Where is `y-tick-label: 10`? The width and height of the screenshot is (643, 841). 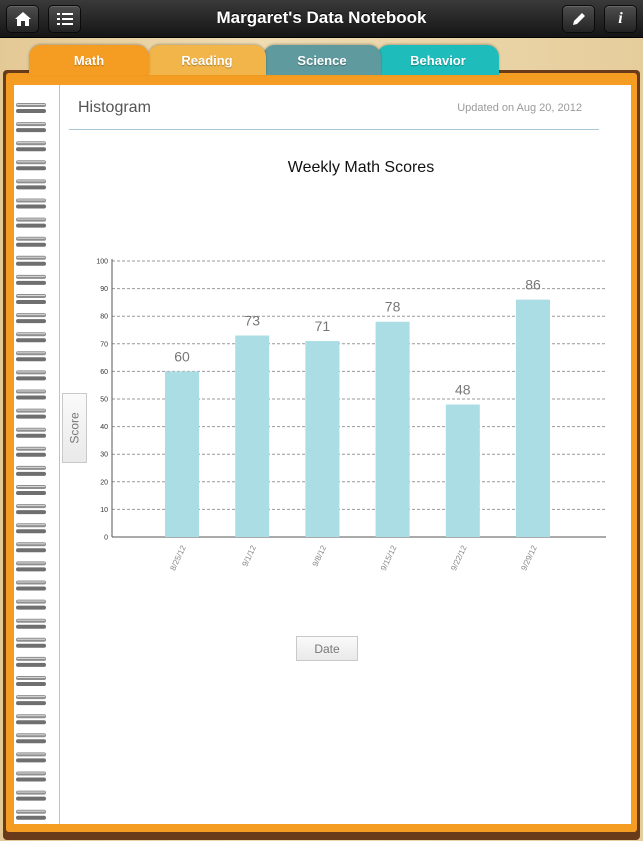 y-tick-label: 10 is located at coordinates (104, 510).